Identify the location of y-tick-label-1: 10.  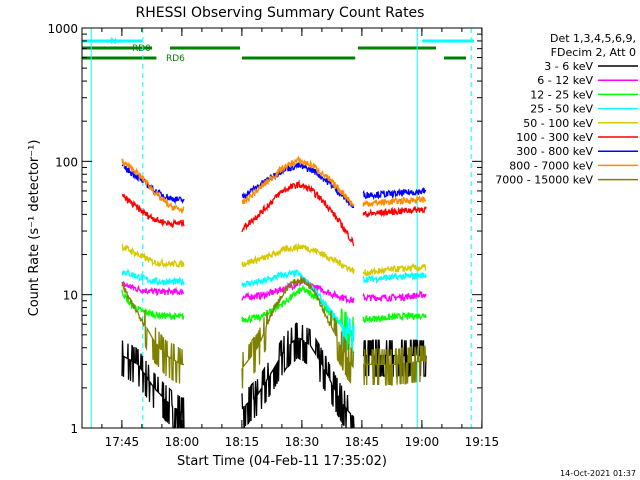
(70, 296).